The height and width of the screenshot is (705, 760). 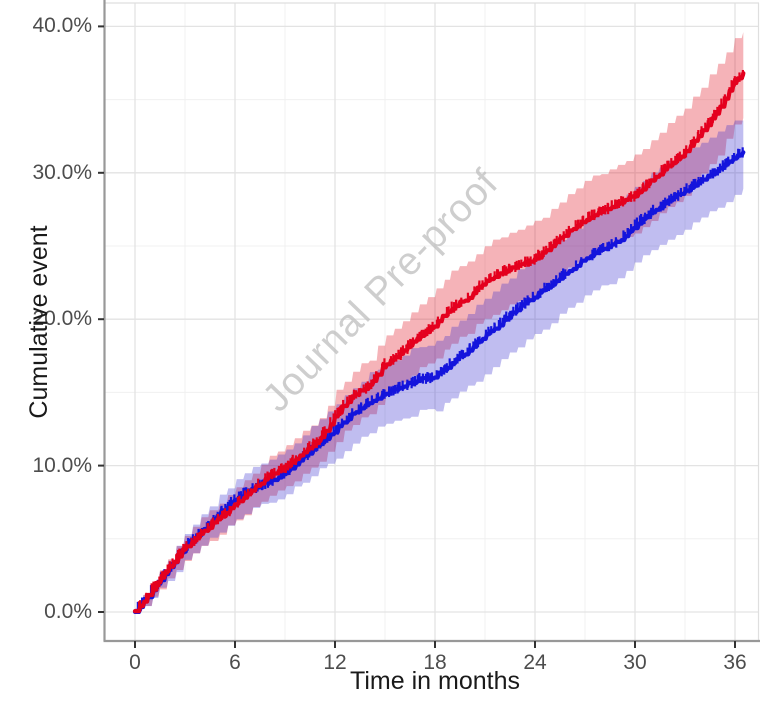 I want to click on x-tick-label: 0, so click(x=135, y=662).